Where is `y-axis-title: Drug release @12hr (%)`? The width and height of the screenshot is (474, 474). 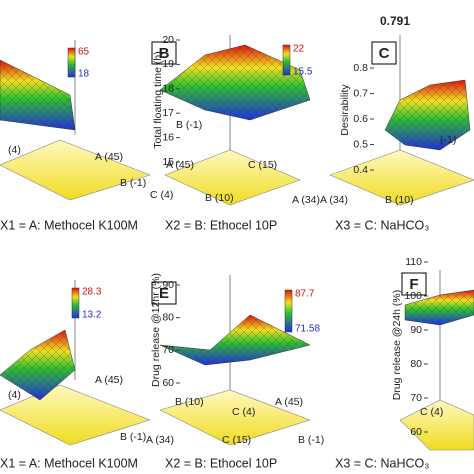 y-axis-title: Drug release @12hr (%) is located at coordinates (156, 330).